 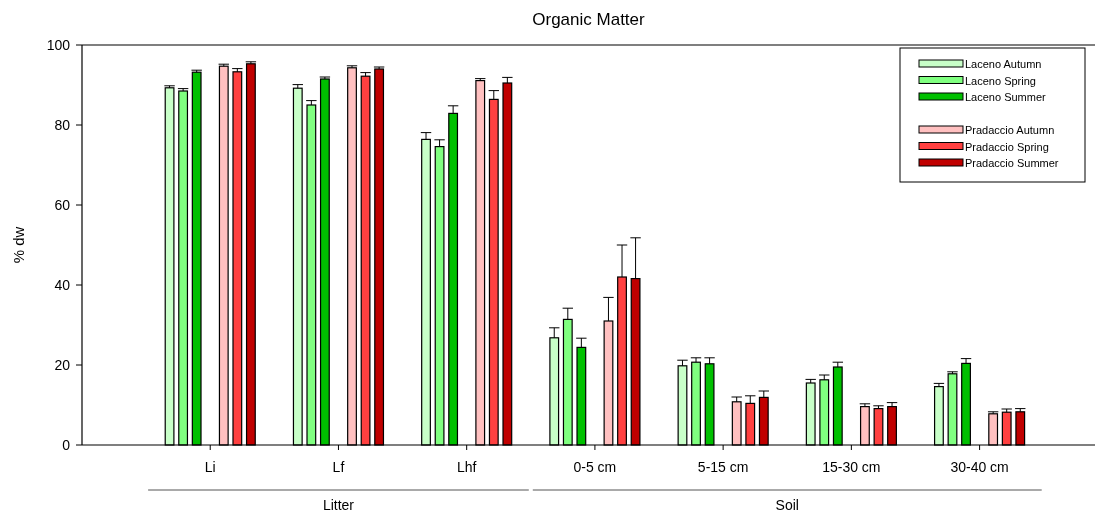 I want to click on chart-title: Organic Matter, so click(x=589, y=19).